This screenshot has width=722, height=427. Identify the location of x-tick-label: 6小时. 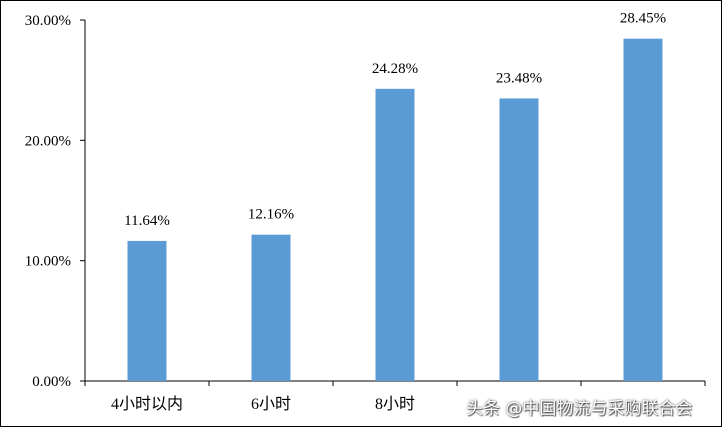
(271, 404).